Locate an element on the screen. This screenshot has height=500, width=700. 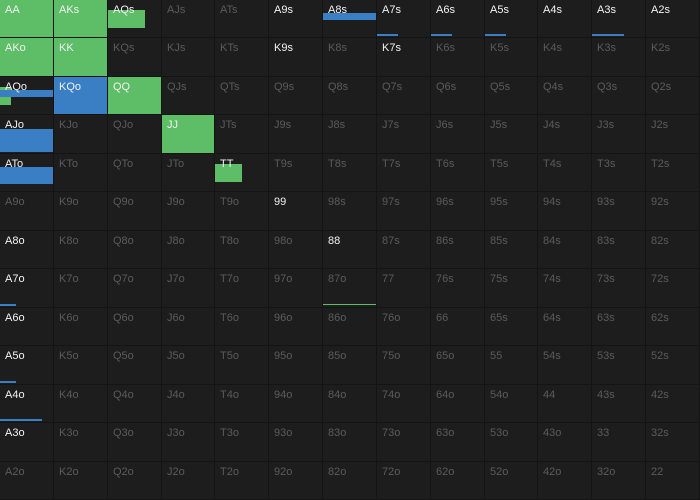
hand-cell-j6s: J6s is located at coordinates (457, 134).